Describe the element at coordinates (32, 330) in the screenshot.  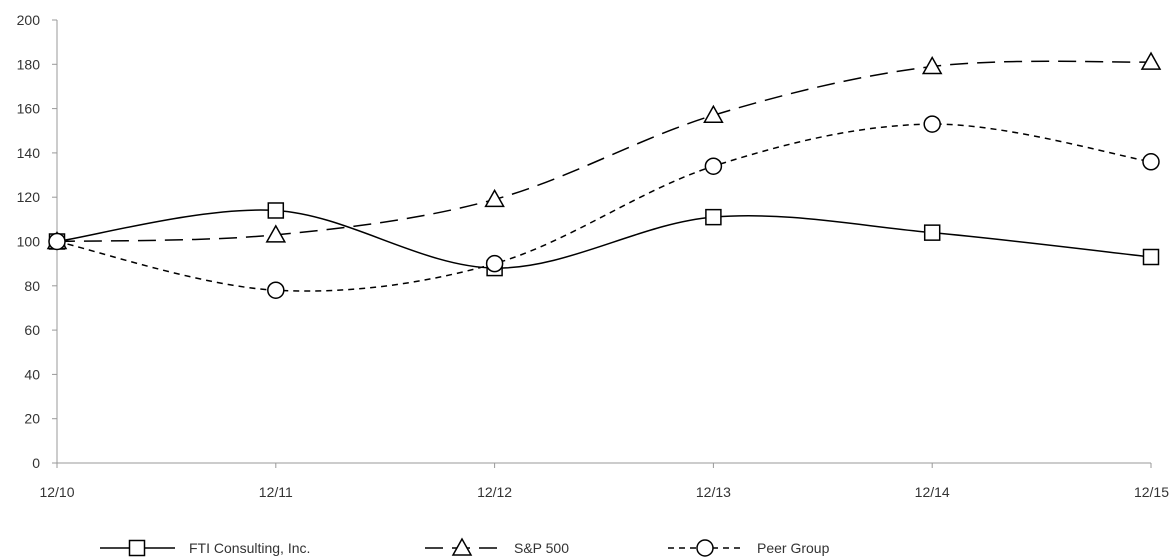
I see `y-tick-label: 60` at that location.